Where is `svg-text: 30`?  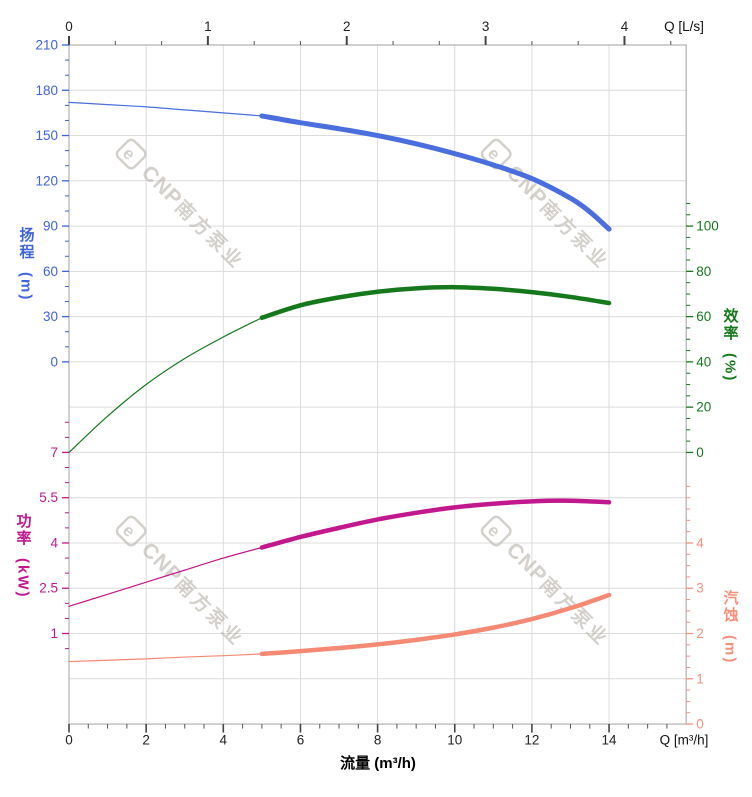 svg-text: 30 is located at coordinates (50, 316).